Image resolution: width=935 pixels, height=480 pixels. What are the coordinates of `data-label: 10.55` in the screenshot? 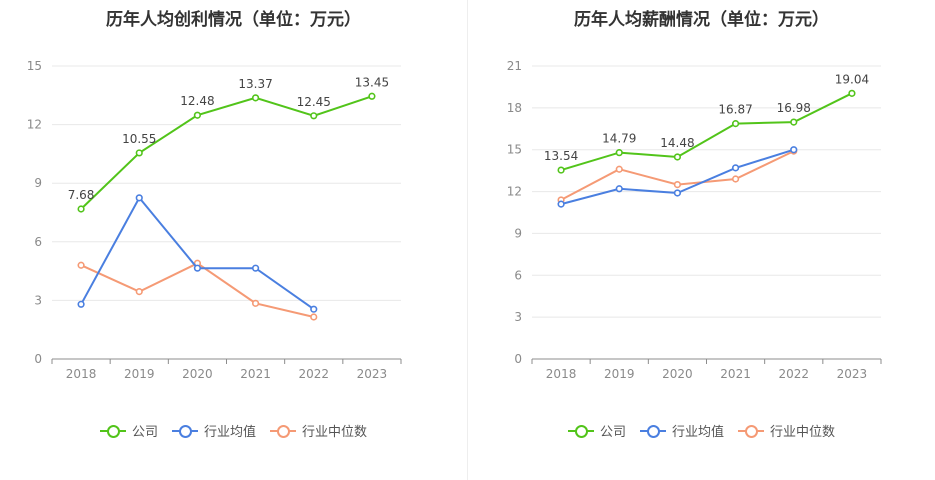 It's located at (139, 139).